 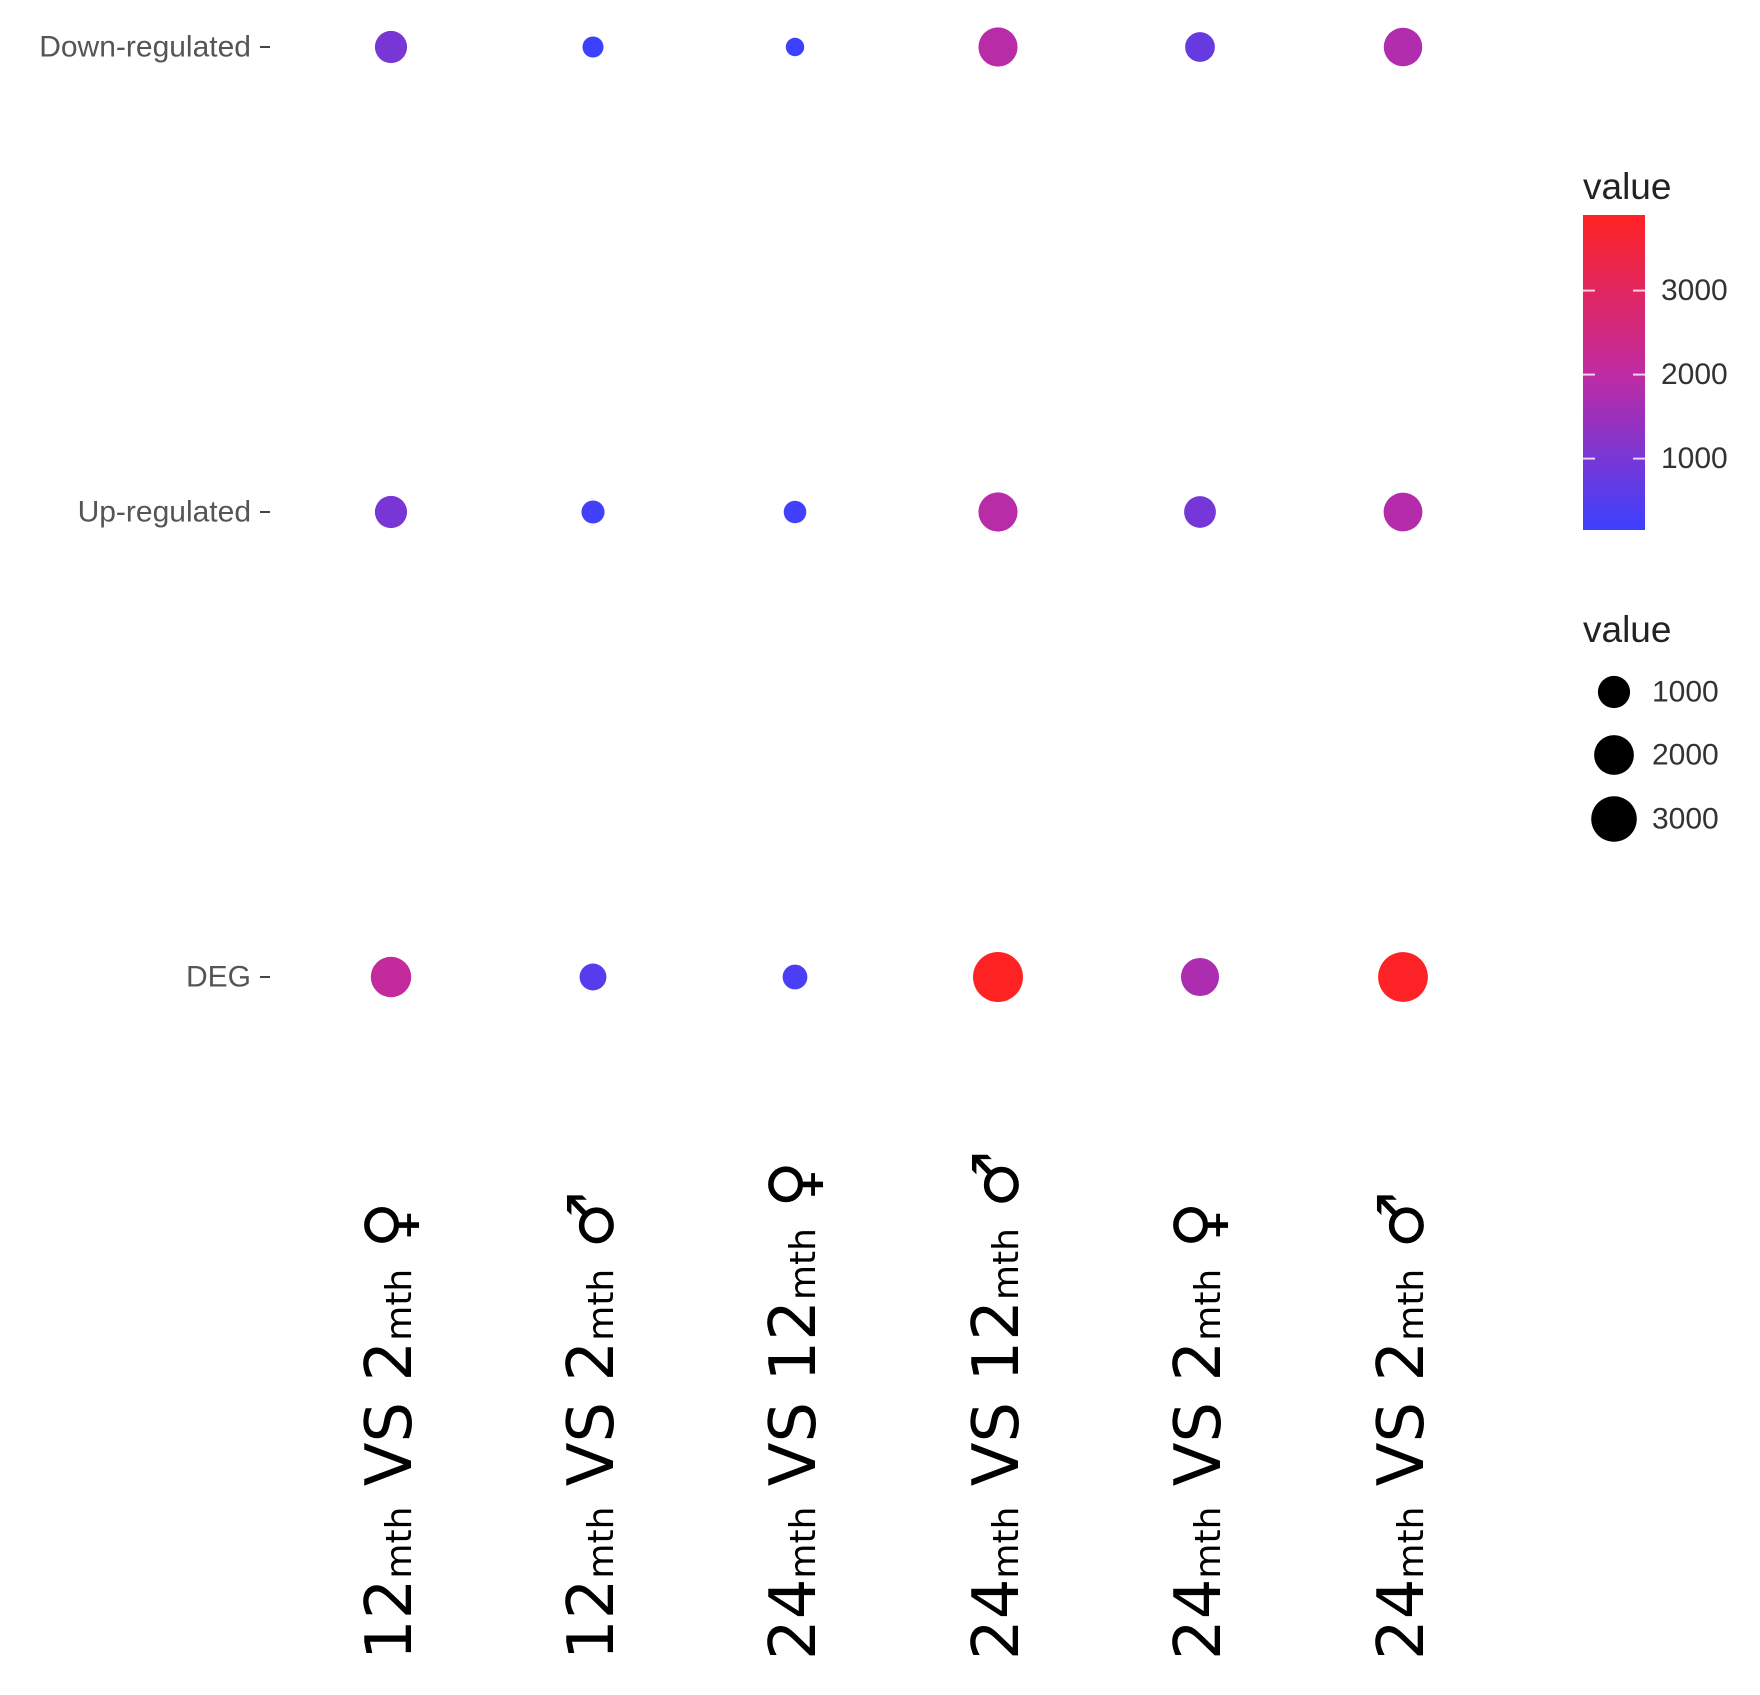 What do you see at coordinates (218, 977) in the screenshot?
I see `y-tick-label-deg: DEG` at bounding box center [218, 977].